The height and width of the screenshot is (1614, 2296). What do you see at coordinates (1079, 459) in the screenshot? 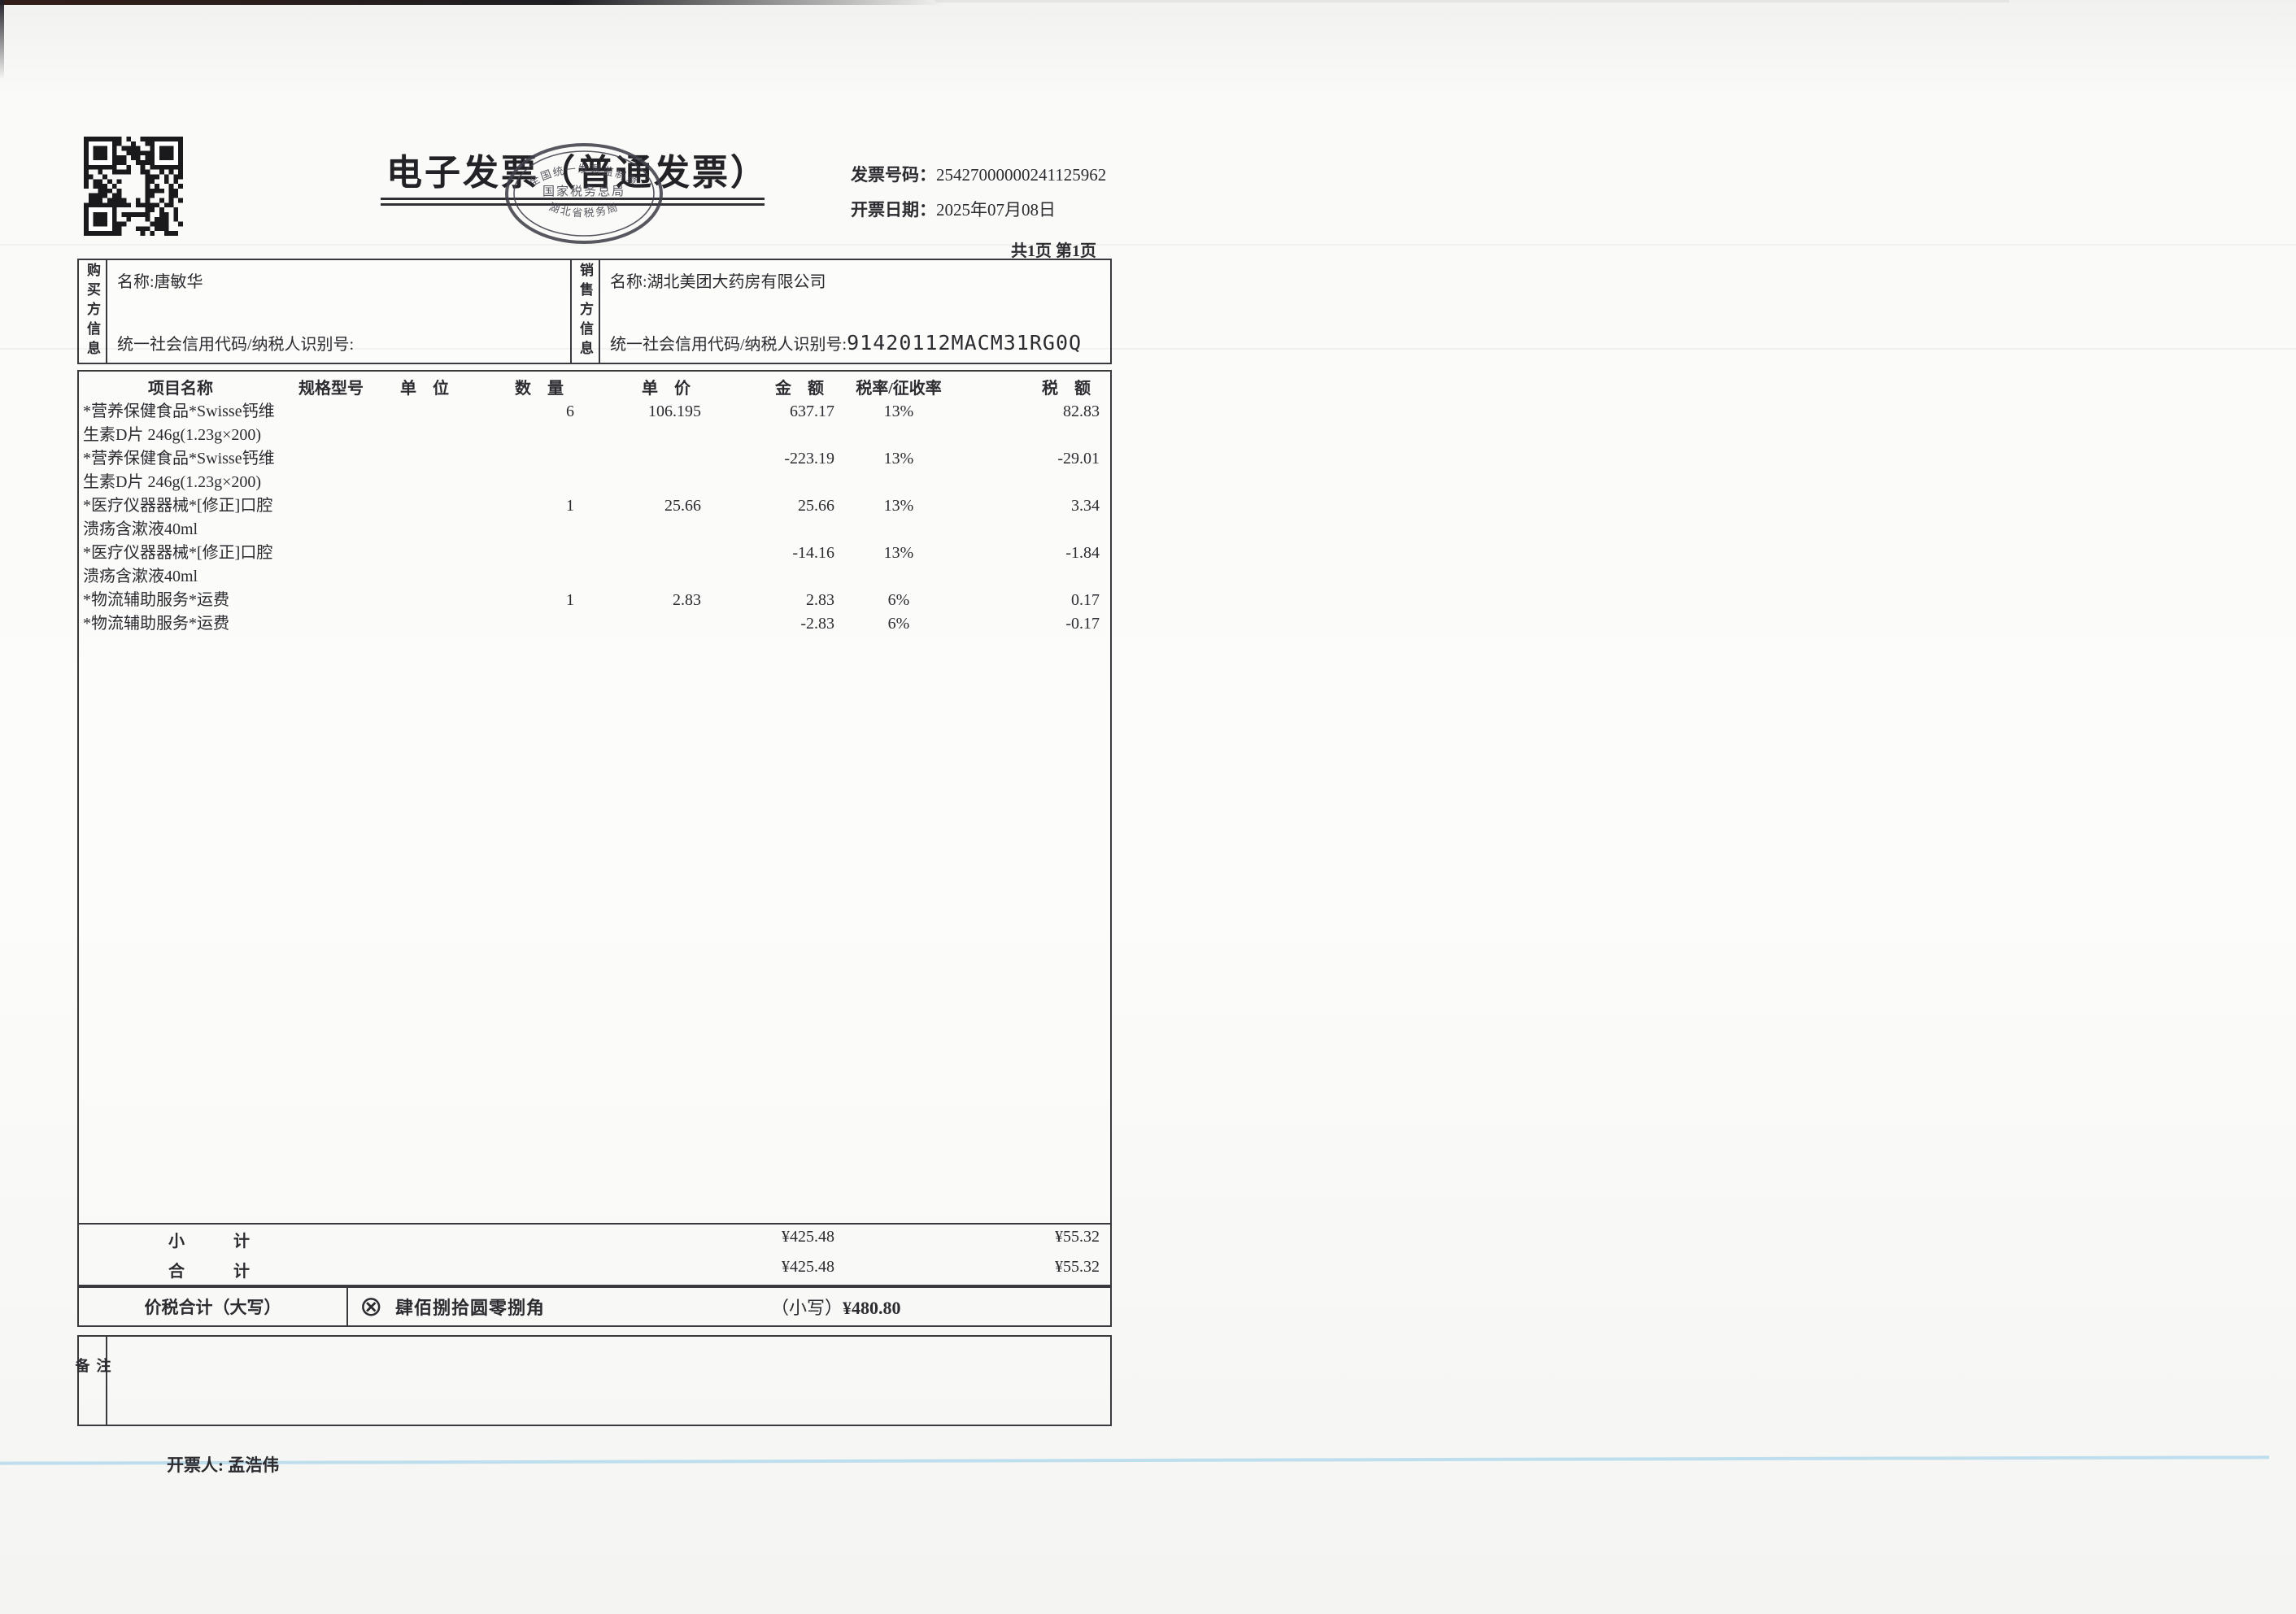
I see `item-tax: -29.01` at bounding box center [1079, 459].